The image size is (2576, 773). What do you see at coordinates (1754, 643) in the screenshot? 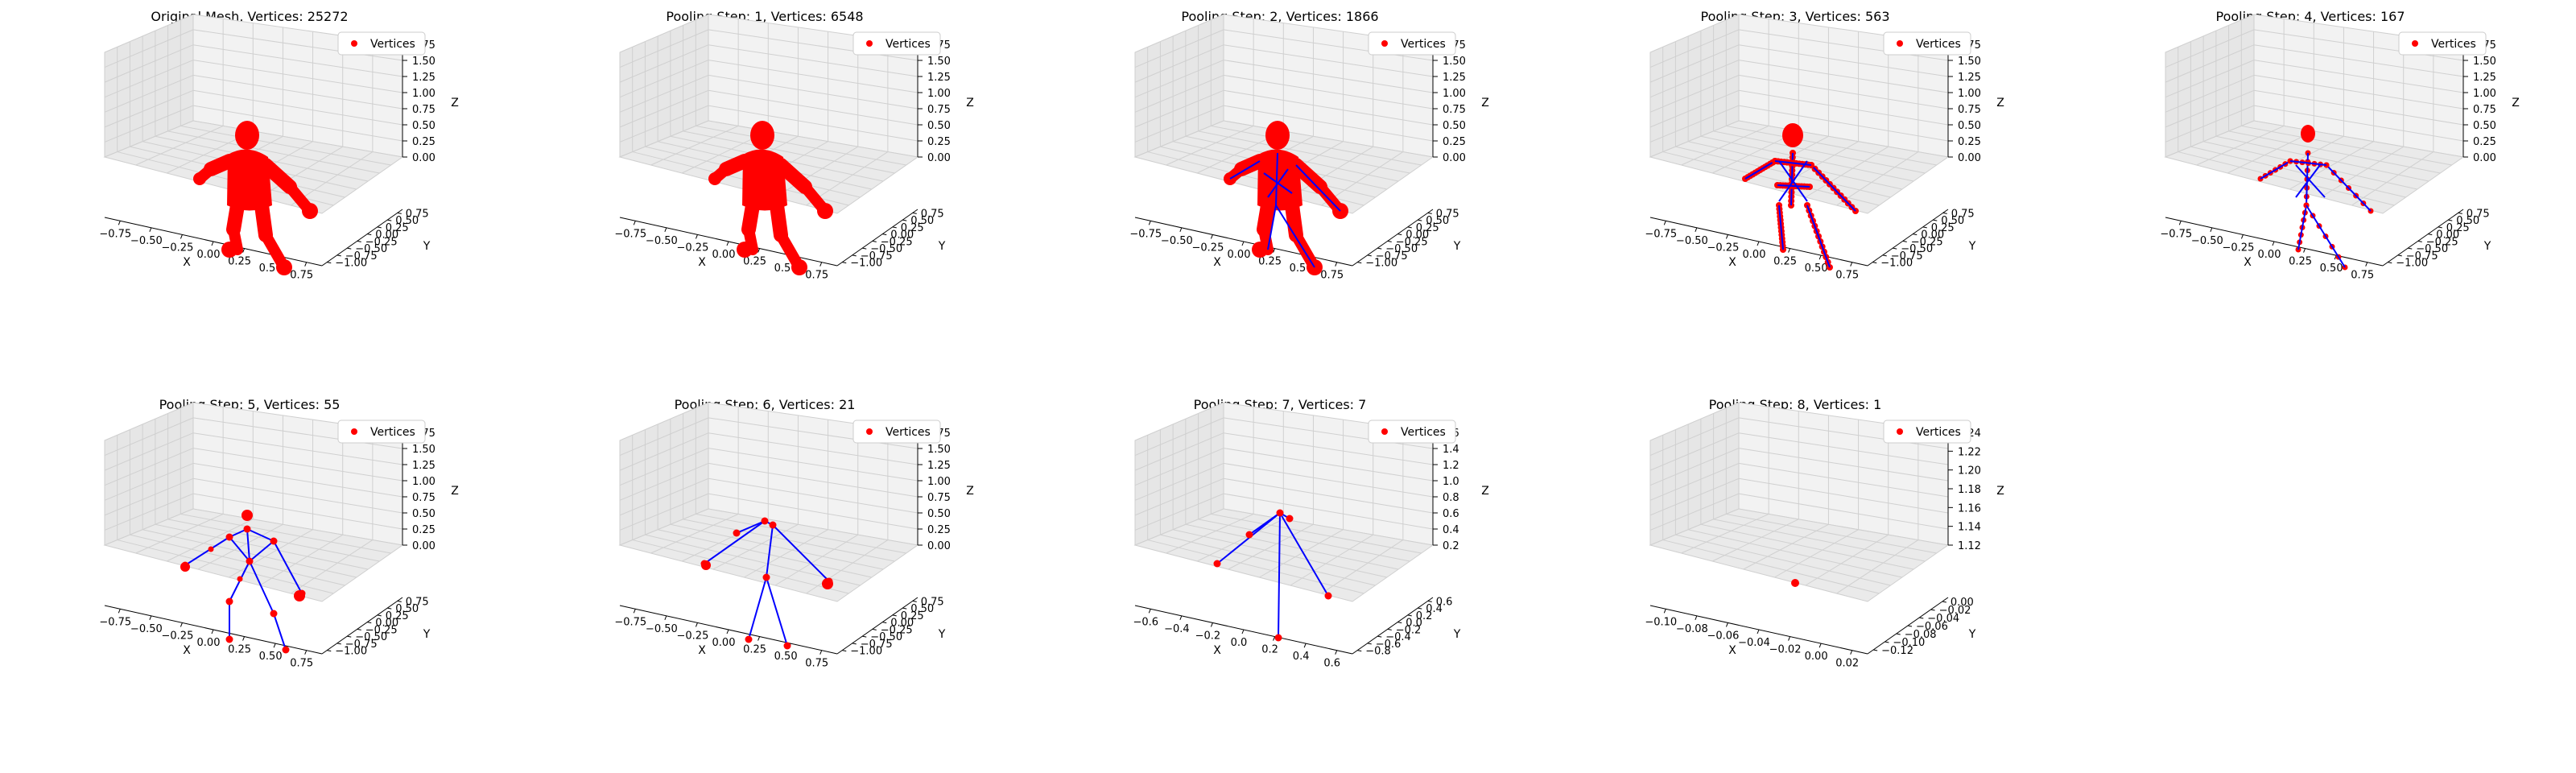
I see `x-tick-label: −0.04` at bounding box center [1754, 643].